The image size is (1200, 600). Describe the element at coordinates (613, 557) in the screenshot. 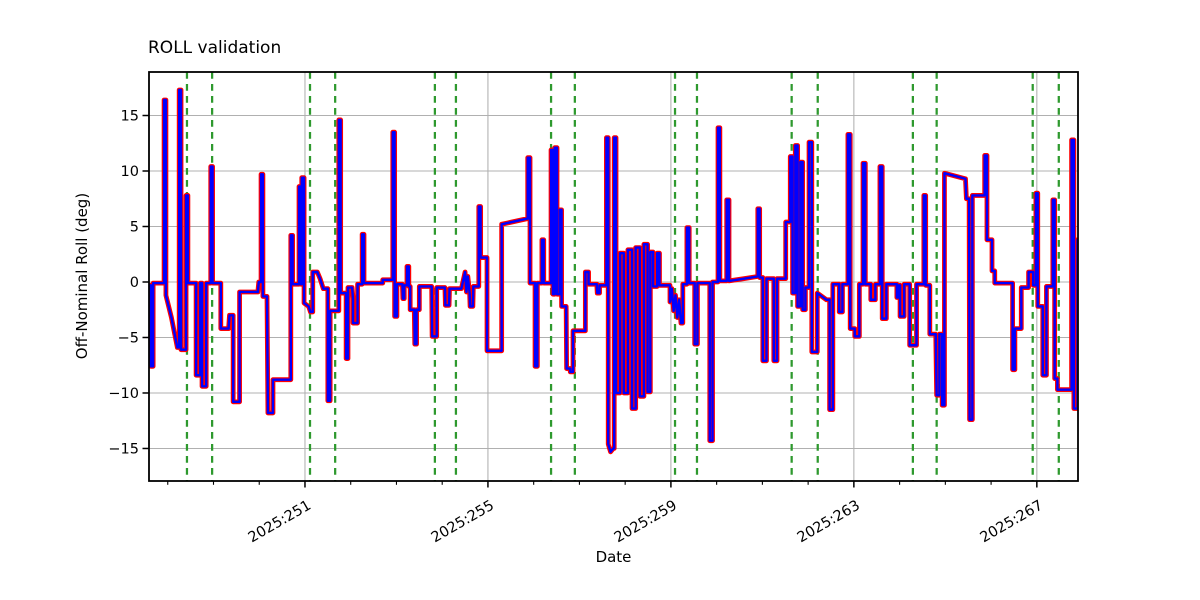

I see `x-axis-label: Date` at that location.